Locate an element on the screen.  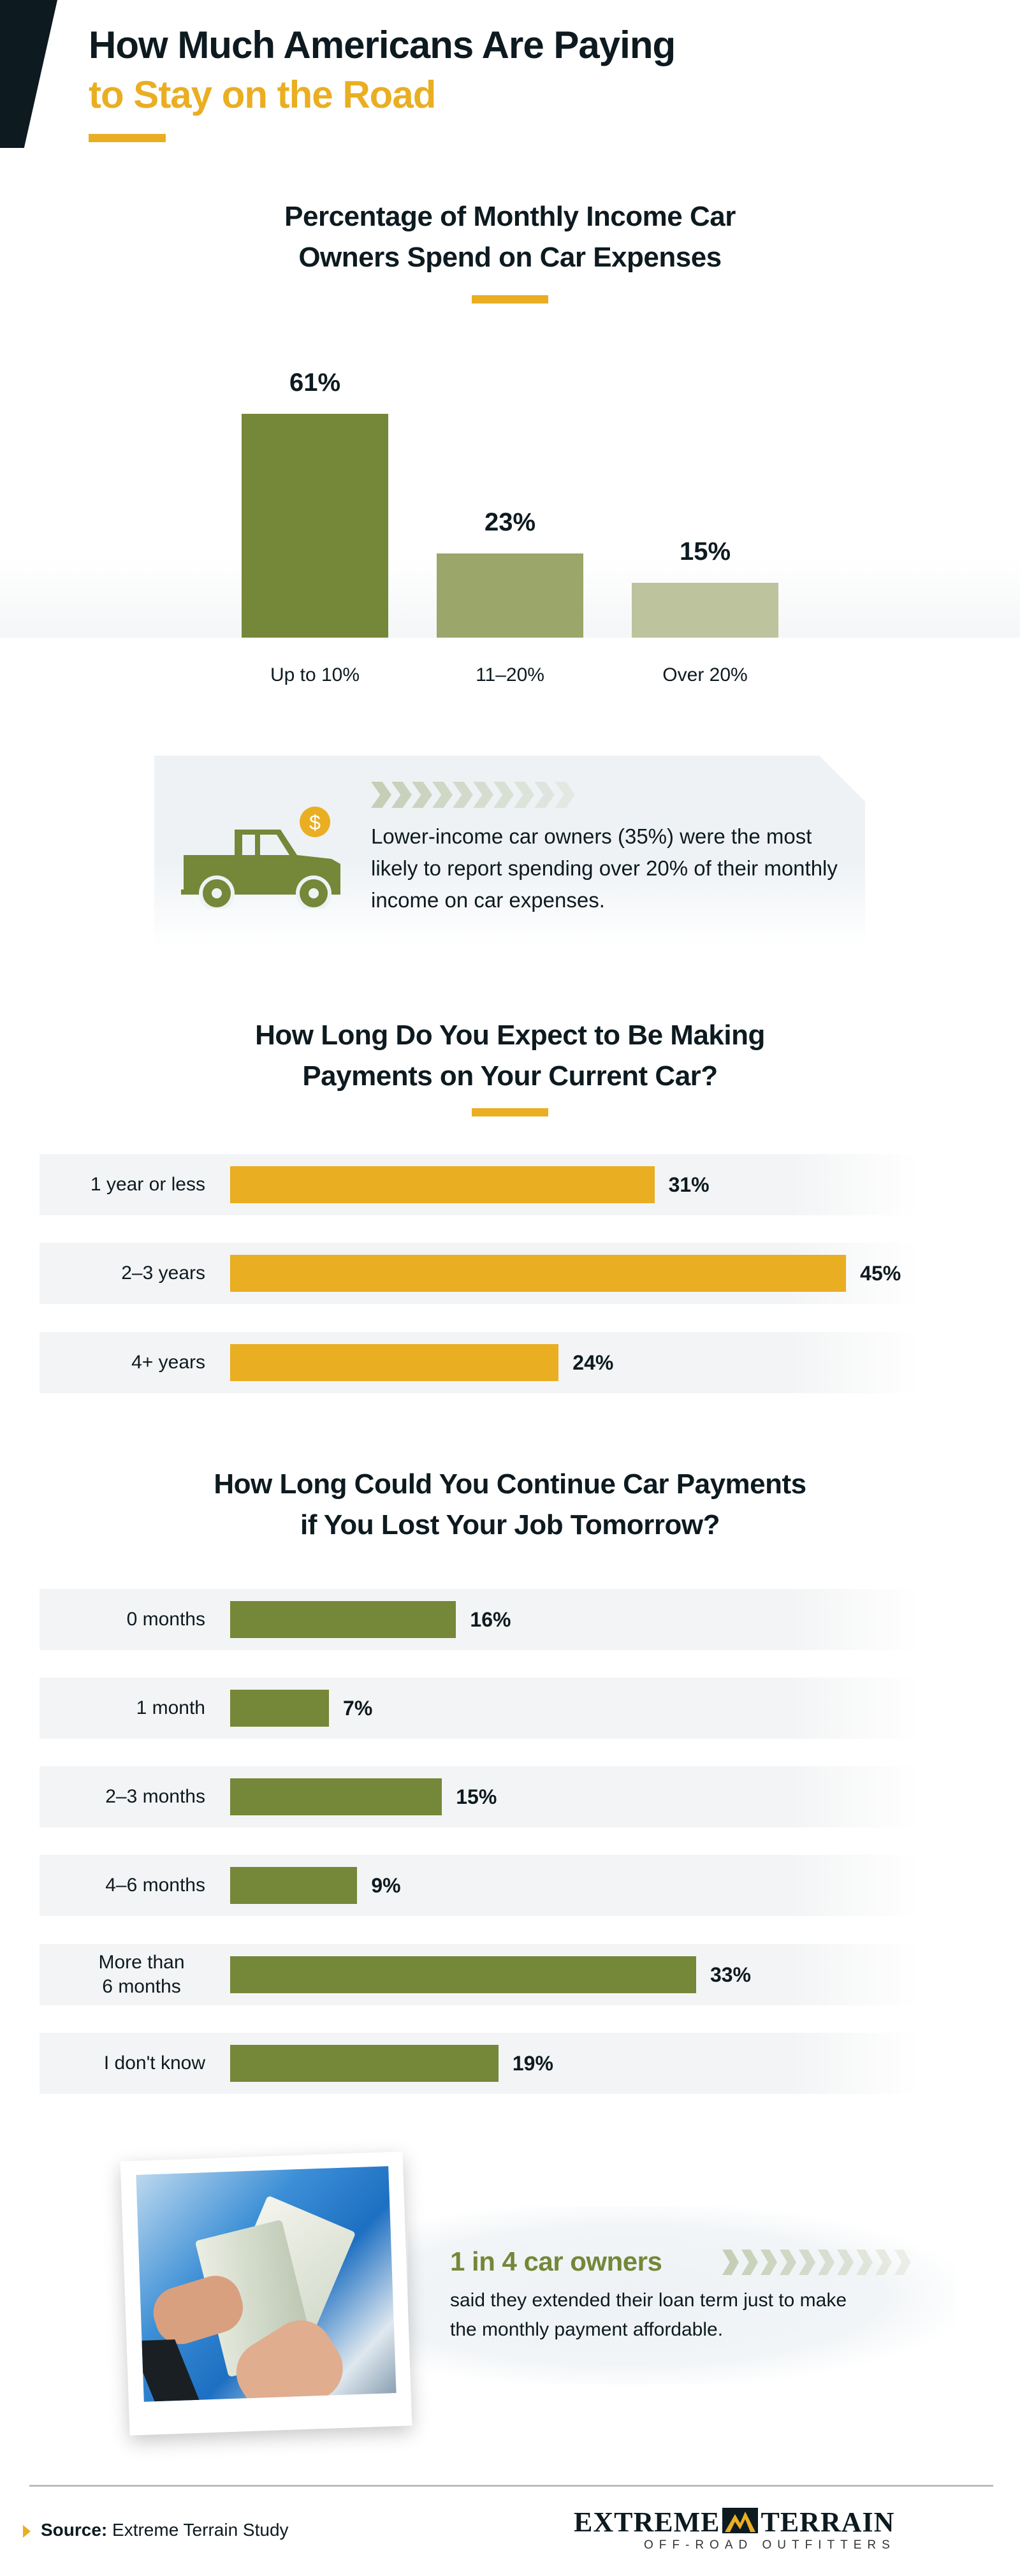
page-title-line2: to Stay on the Road is located at coordinates (262, 94).